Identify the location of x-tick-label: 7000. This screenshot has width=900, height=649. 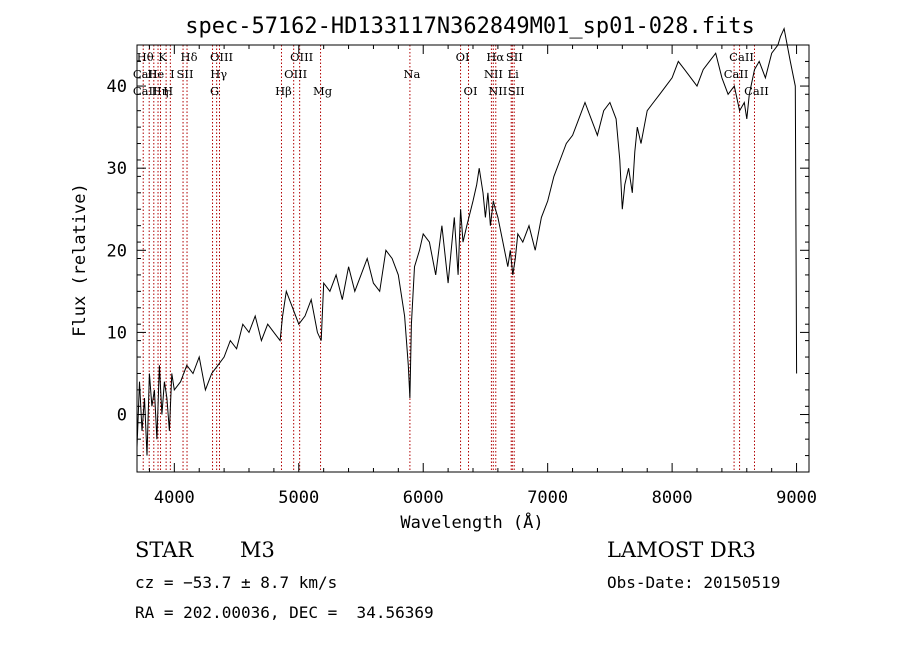
(547, 498).